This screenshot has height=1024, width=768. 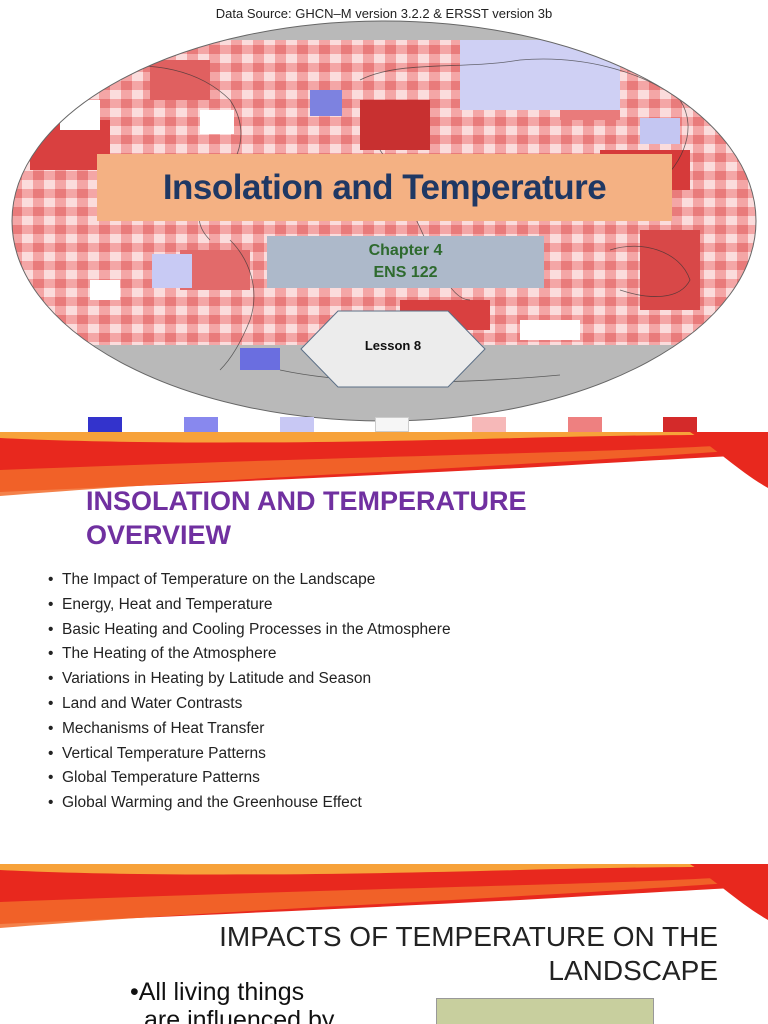 I want to click on slide-title: Insolation and Temperature, so click(x=384, y=187).